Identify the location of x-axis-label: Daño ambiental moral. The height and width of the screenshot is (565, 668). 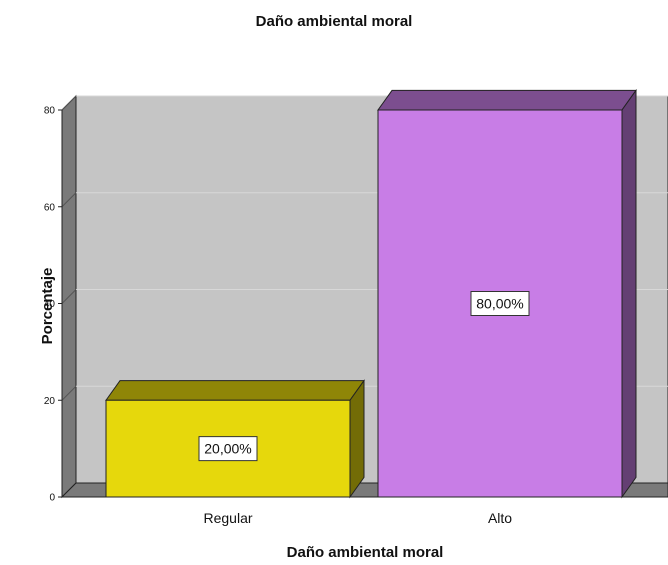
(365, 552).